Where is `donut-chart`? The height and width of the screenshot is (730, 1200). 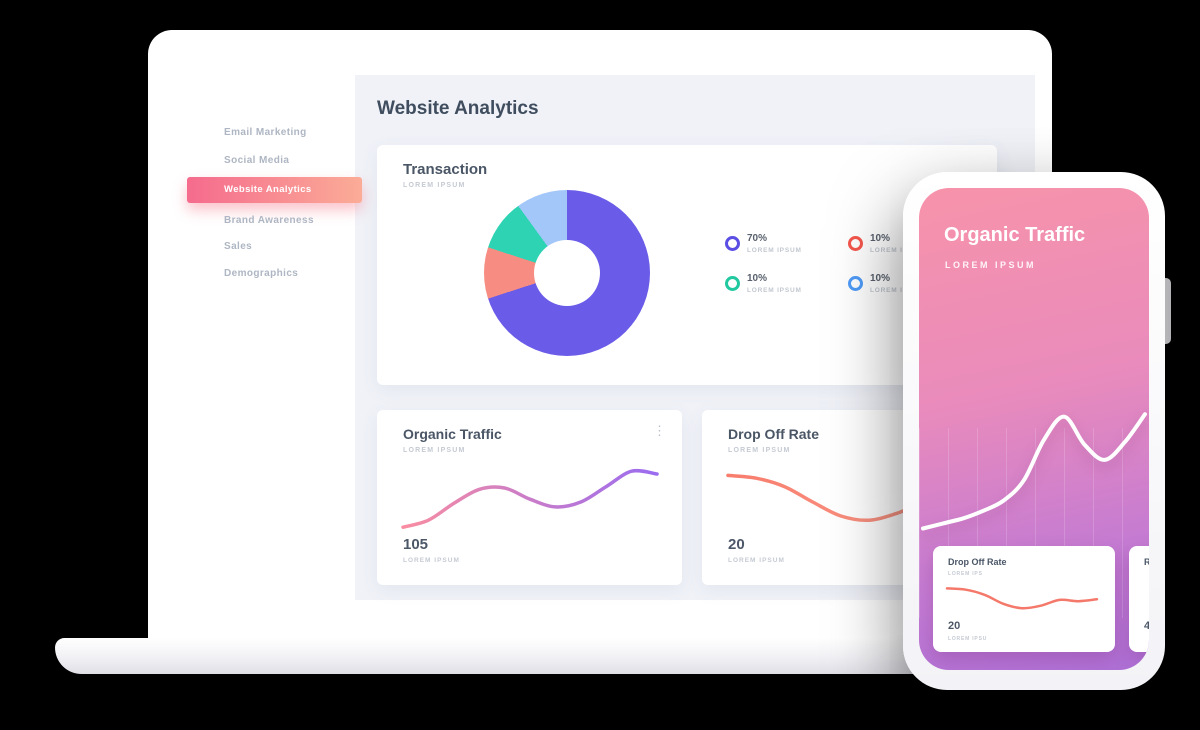 donut-chart is located at coordinates (567, 273).